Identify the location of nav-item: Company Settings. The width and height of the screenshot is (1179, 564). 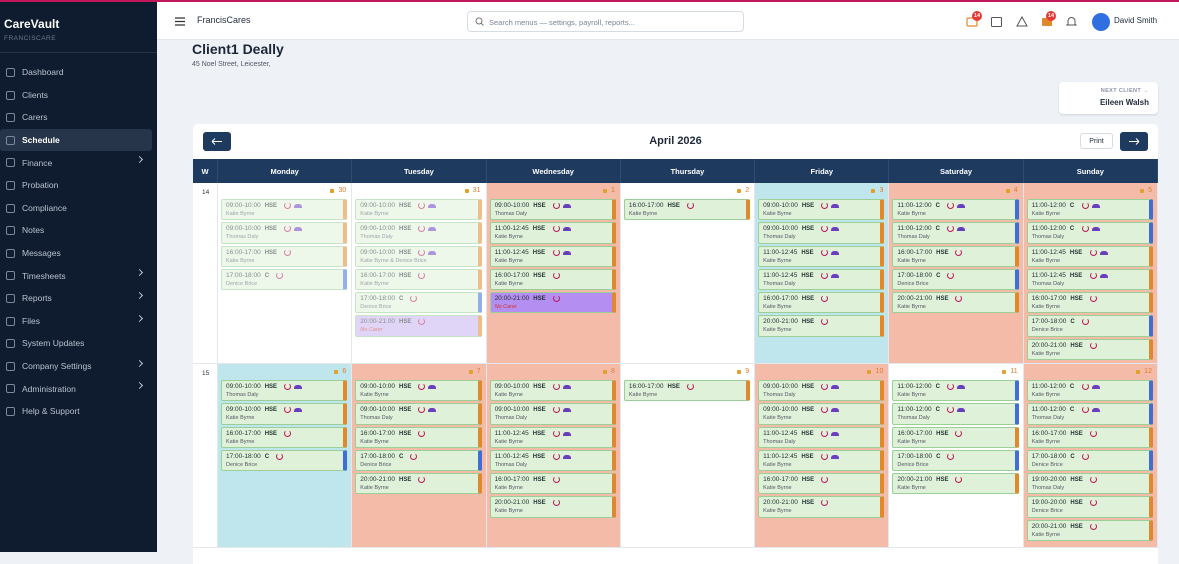
(76, 366).